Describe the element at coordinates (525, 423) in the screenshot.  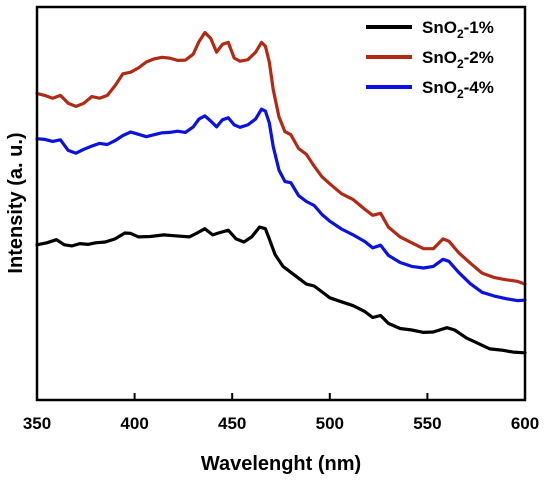
I see `x-tick-label: 600` at that location.